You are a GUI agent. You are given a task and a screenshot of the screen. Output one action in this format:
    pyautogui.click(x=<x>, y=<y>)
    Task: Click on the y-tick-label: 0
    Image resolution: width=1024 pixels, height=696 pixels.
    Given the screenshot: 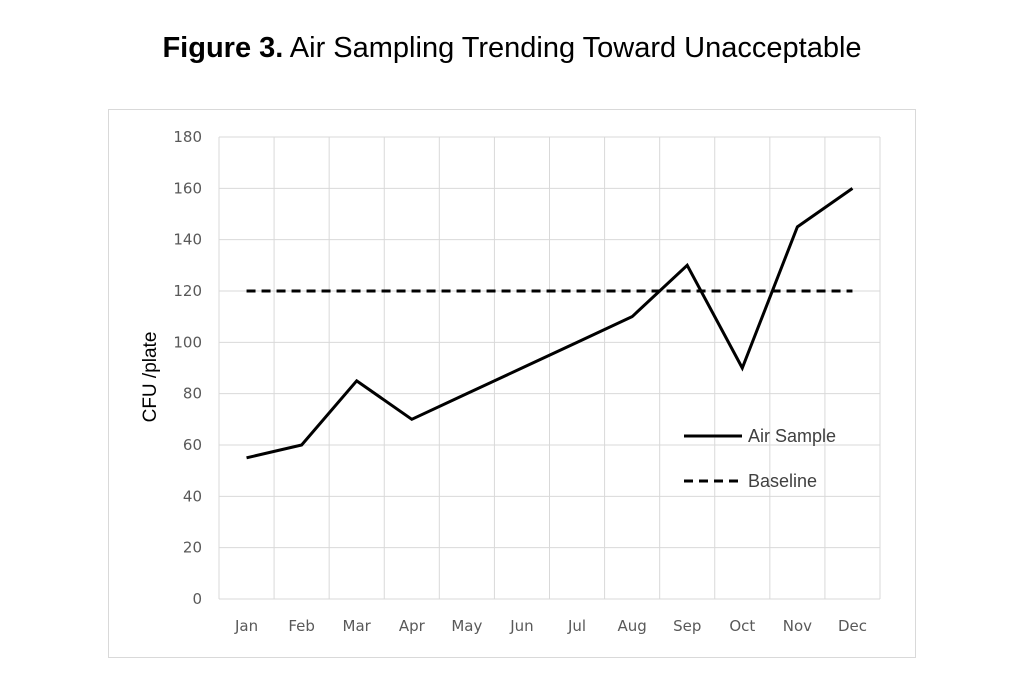 What is the action you would take?
    pyautogui.click(x=197, y=599)
    